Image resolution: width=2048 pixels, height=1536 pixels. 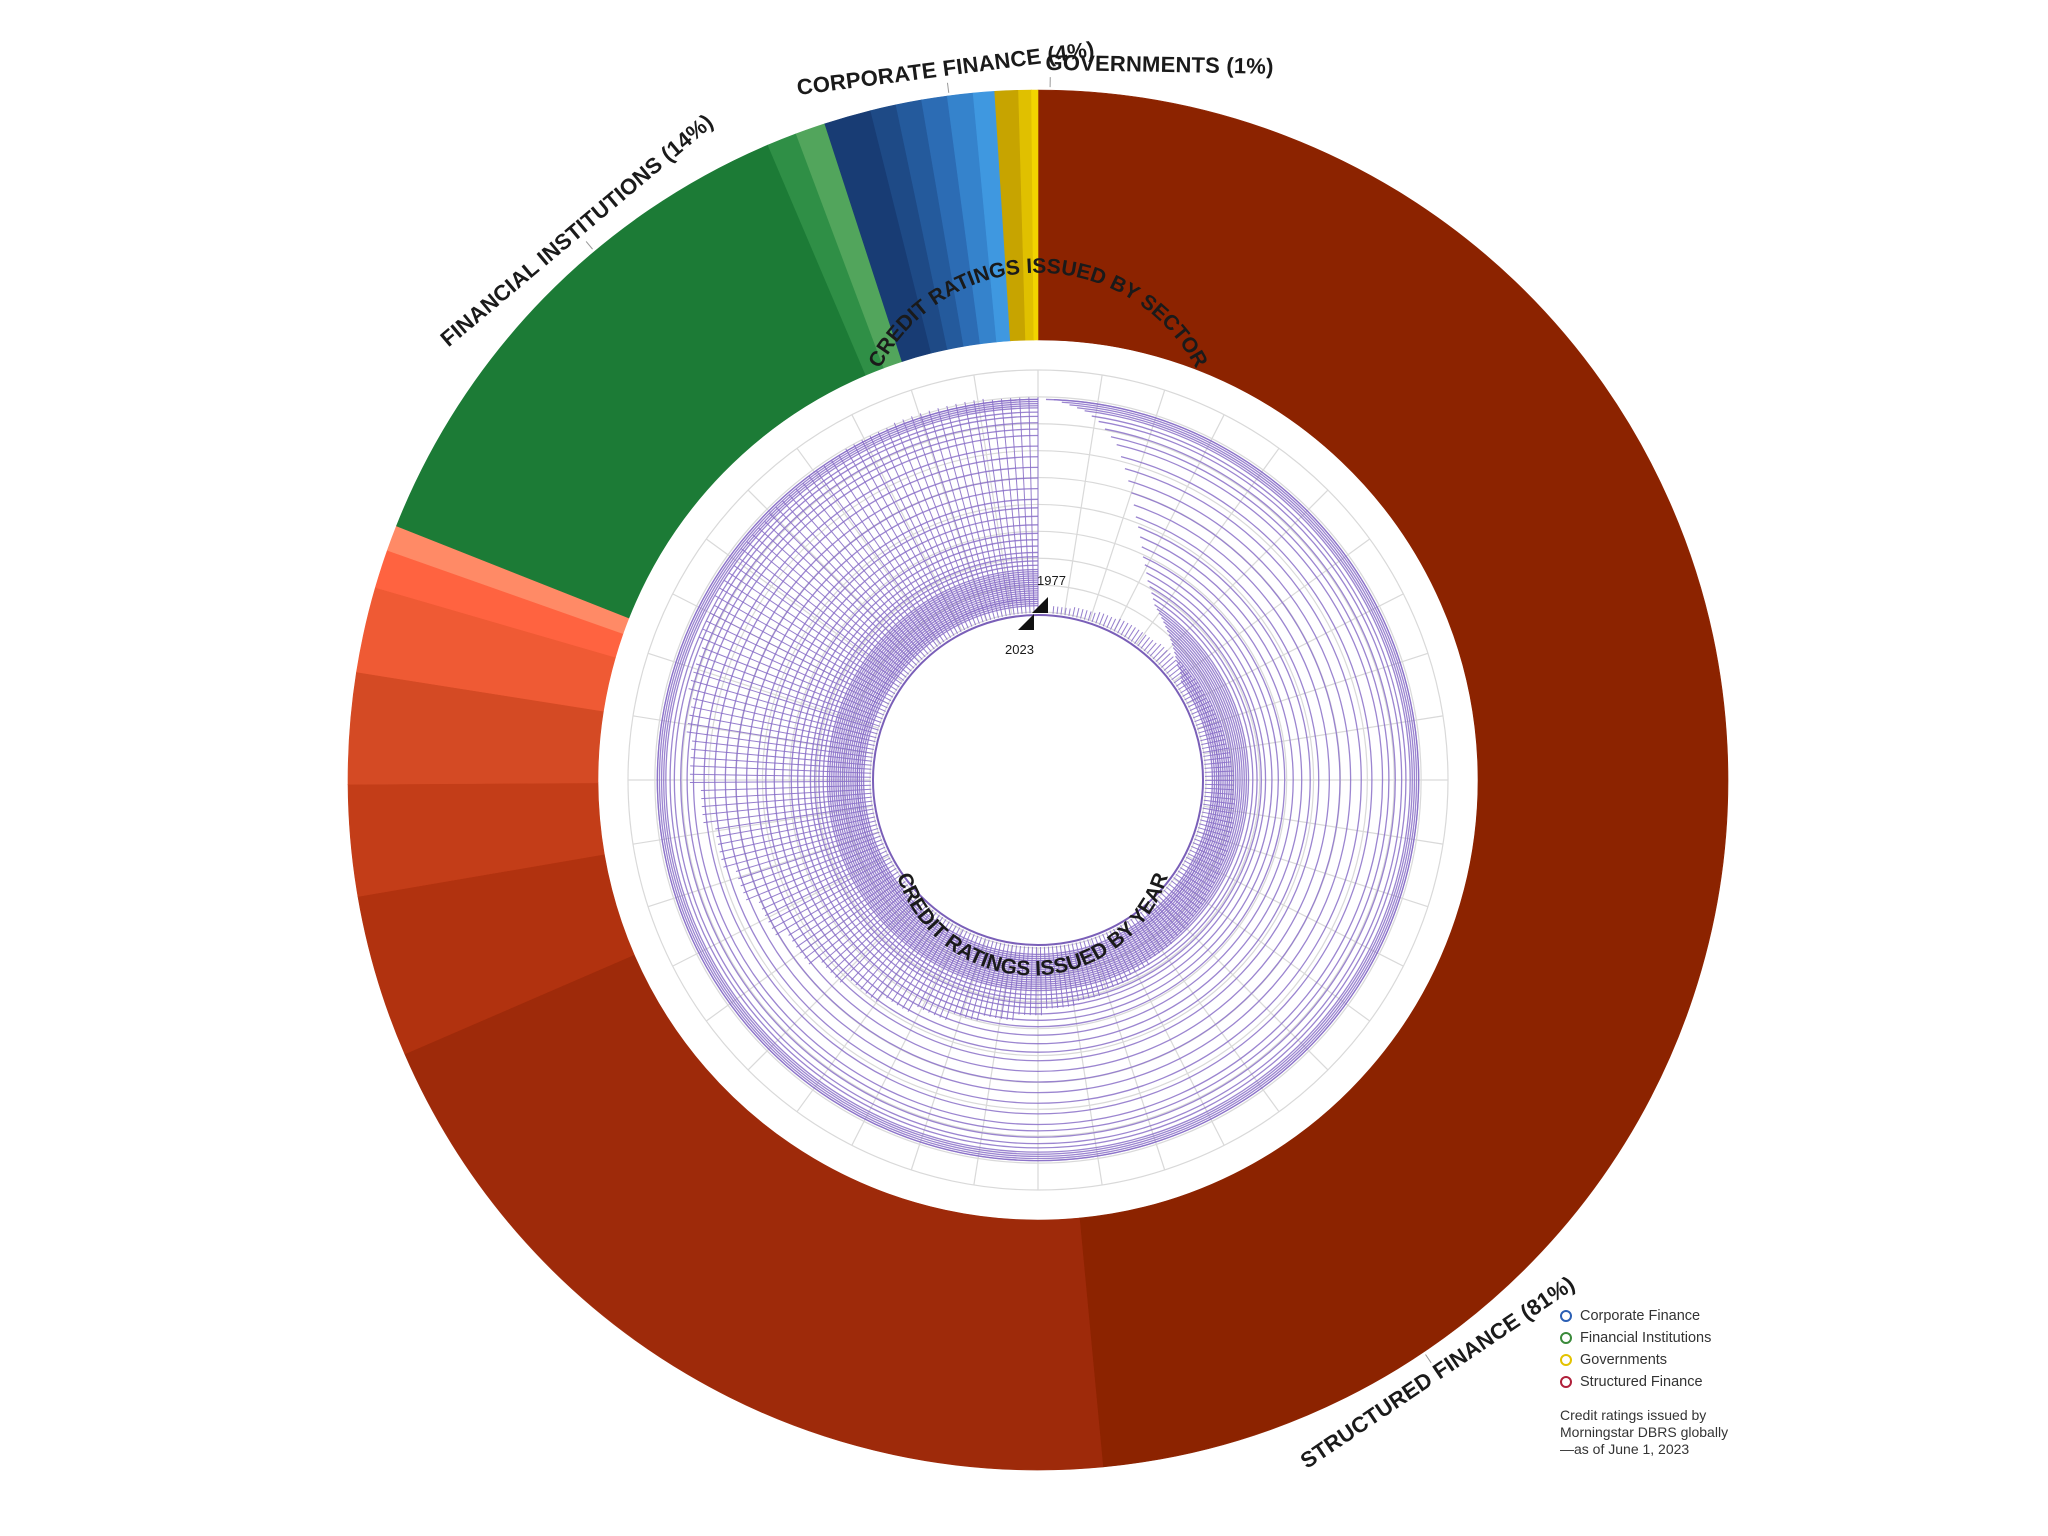 I want to click on year-bar-2004, so click(x=1038, y=780).